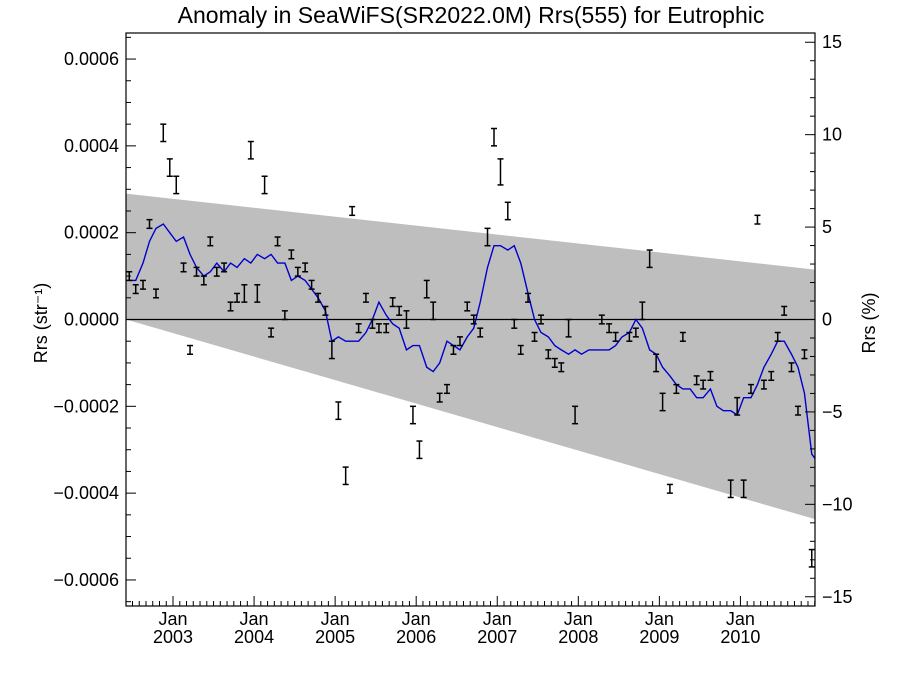  I want to click on y-tick-label-left: 0.0000, so click(91, 320).